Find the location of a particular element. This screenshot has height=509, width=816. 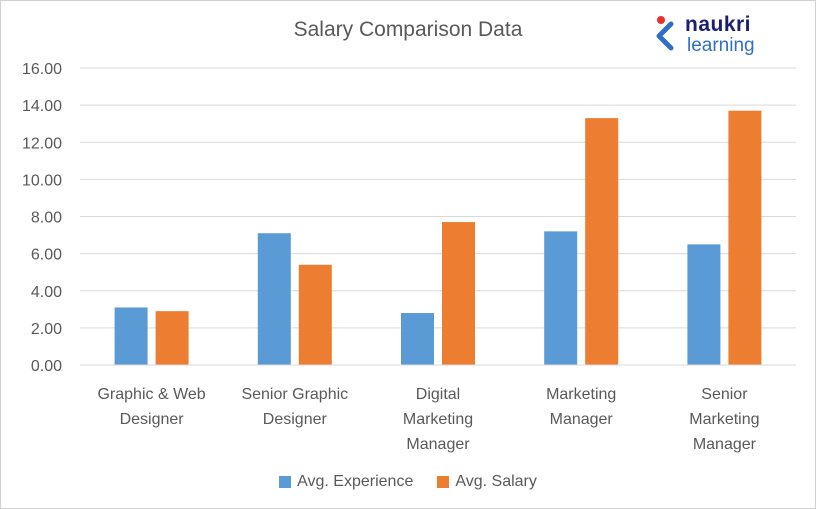

x-category-label: Senior Marketing Manager is located at coordinates (724, 419).